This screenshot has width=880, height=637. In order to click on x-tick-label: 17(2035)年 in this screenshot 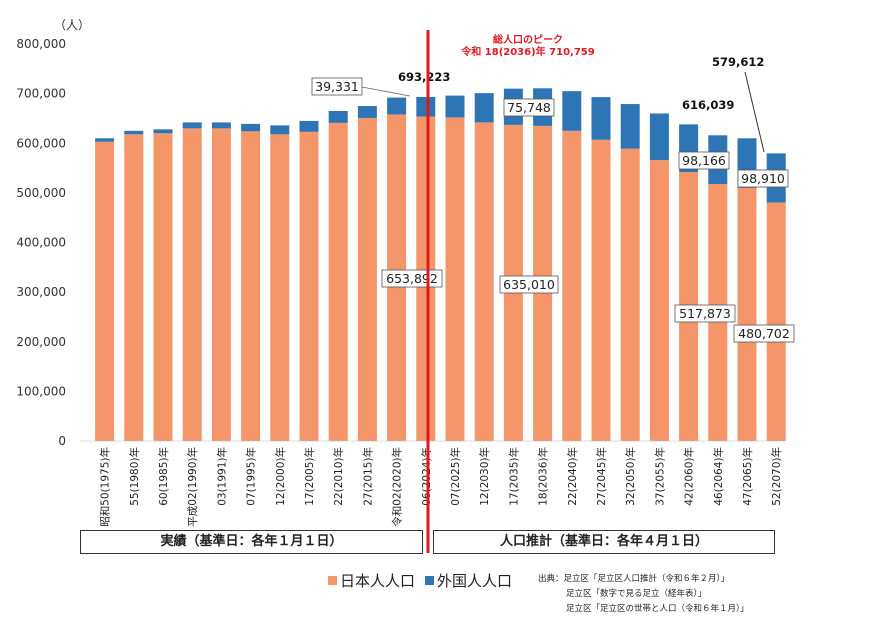, I will do `click(513, 476)`.